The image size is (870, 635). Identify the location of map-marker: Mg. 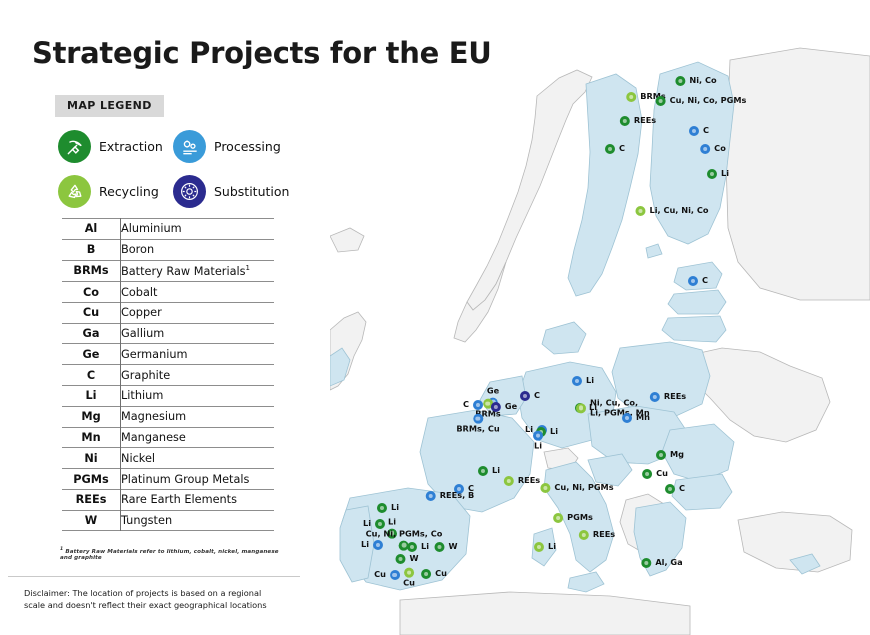
(670, 454).